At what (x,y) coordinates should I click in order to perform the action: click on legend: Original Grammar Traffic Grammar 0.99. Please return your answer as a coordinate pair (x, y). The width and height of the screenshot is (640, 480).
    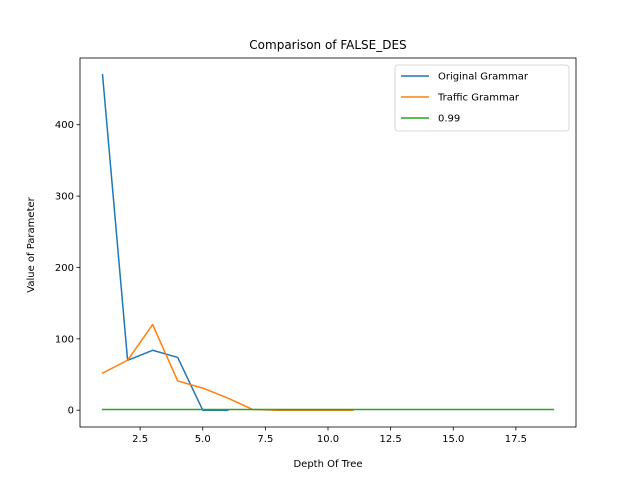
    Looking at the image, I should click on (482, 98).